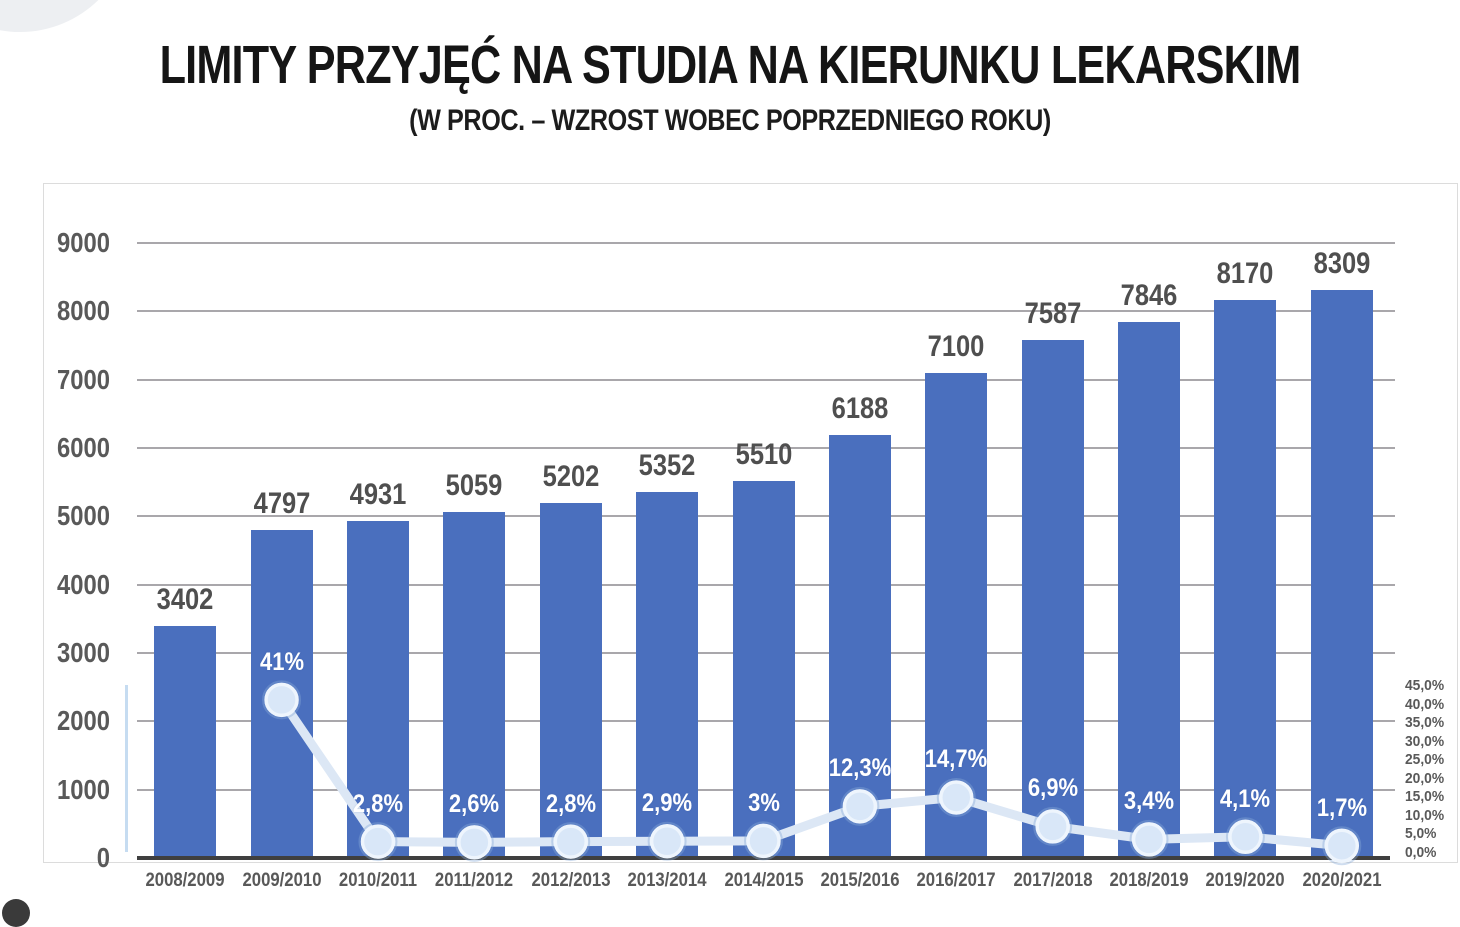  What do you see at coordinates (83, 721) in the screenshot?
I see `y-axis-label: 2000` at bounding box center [83, 721].